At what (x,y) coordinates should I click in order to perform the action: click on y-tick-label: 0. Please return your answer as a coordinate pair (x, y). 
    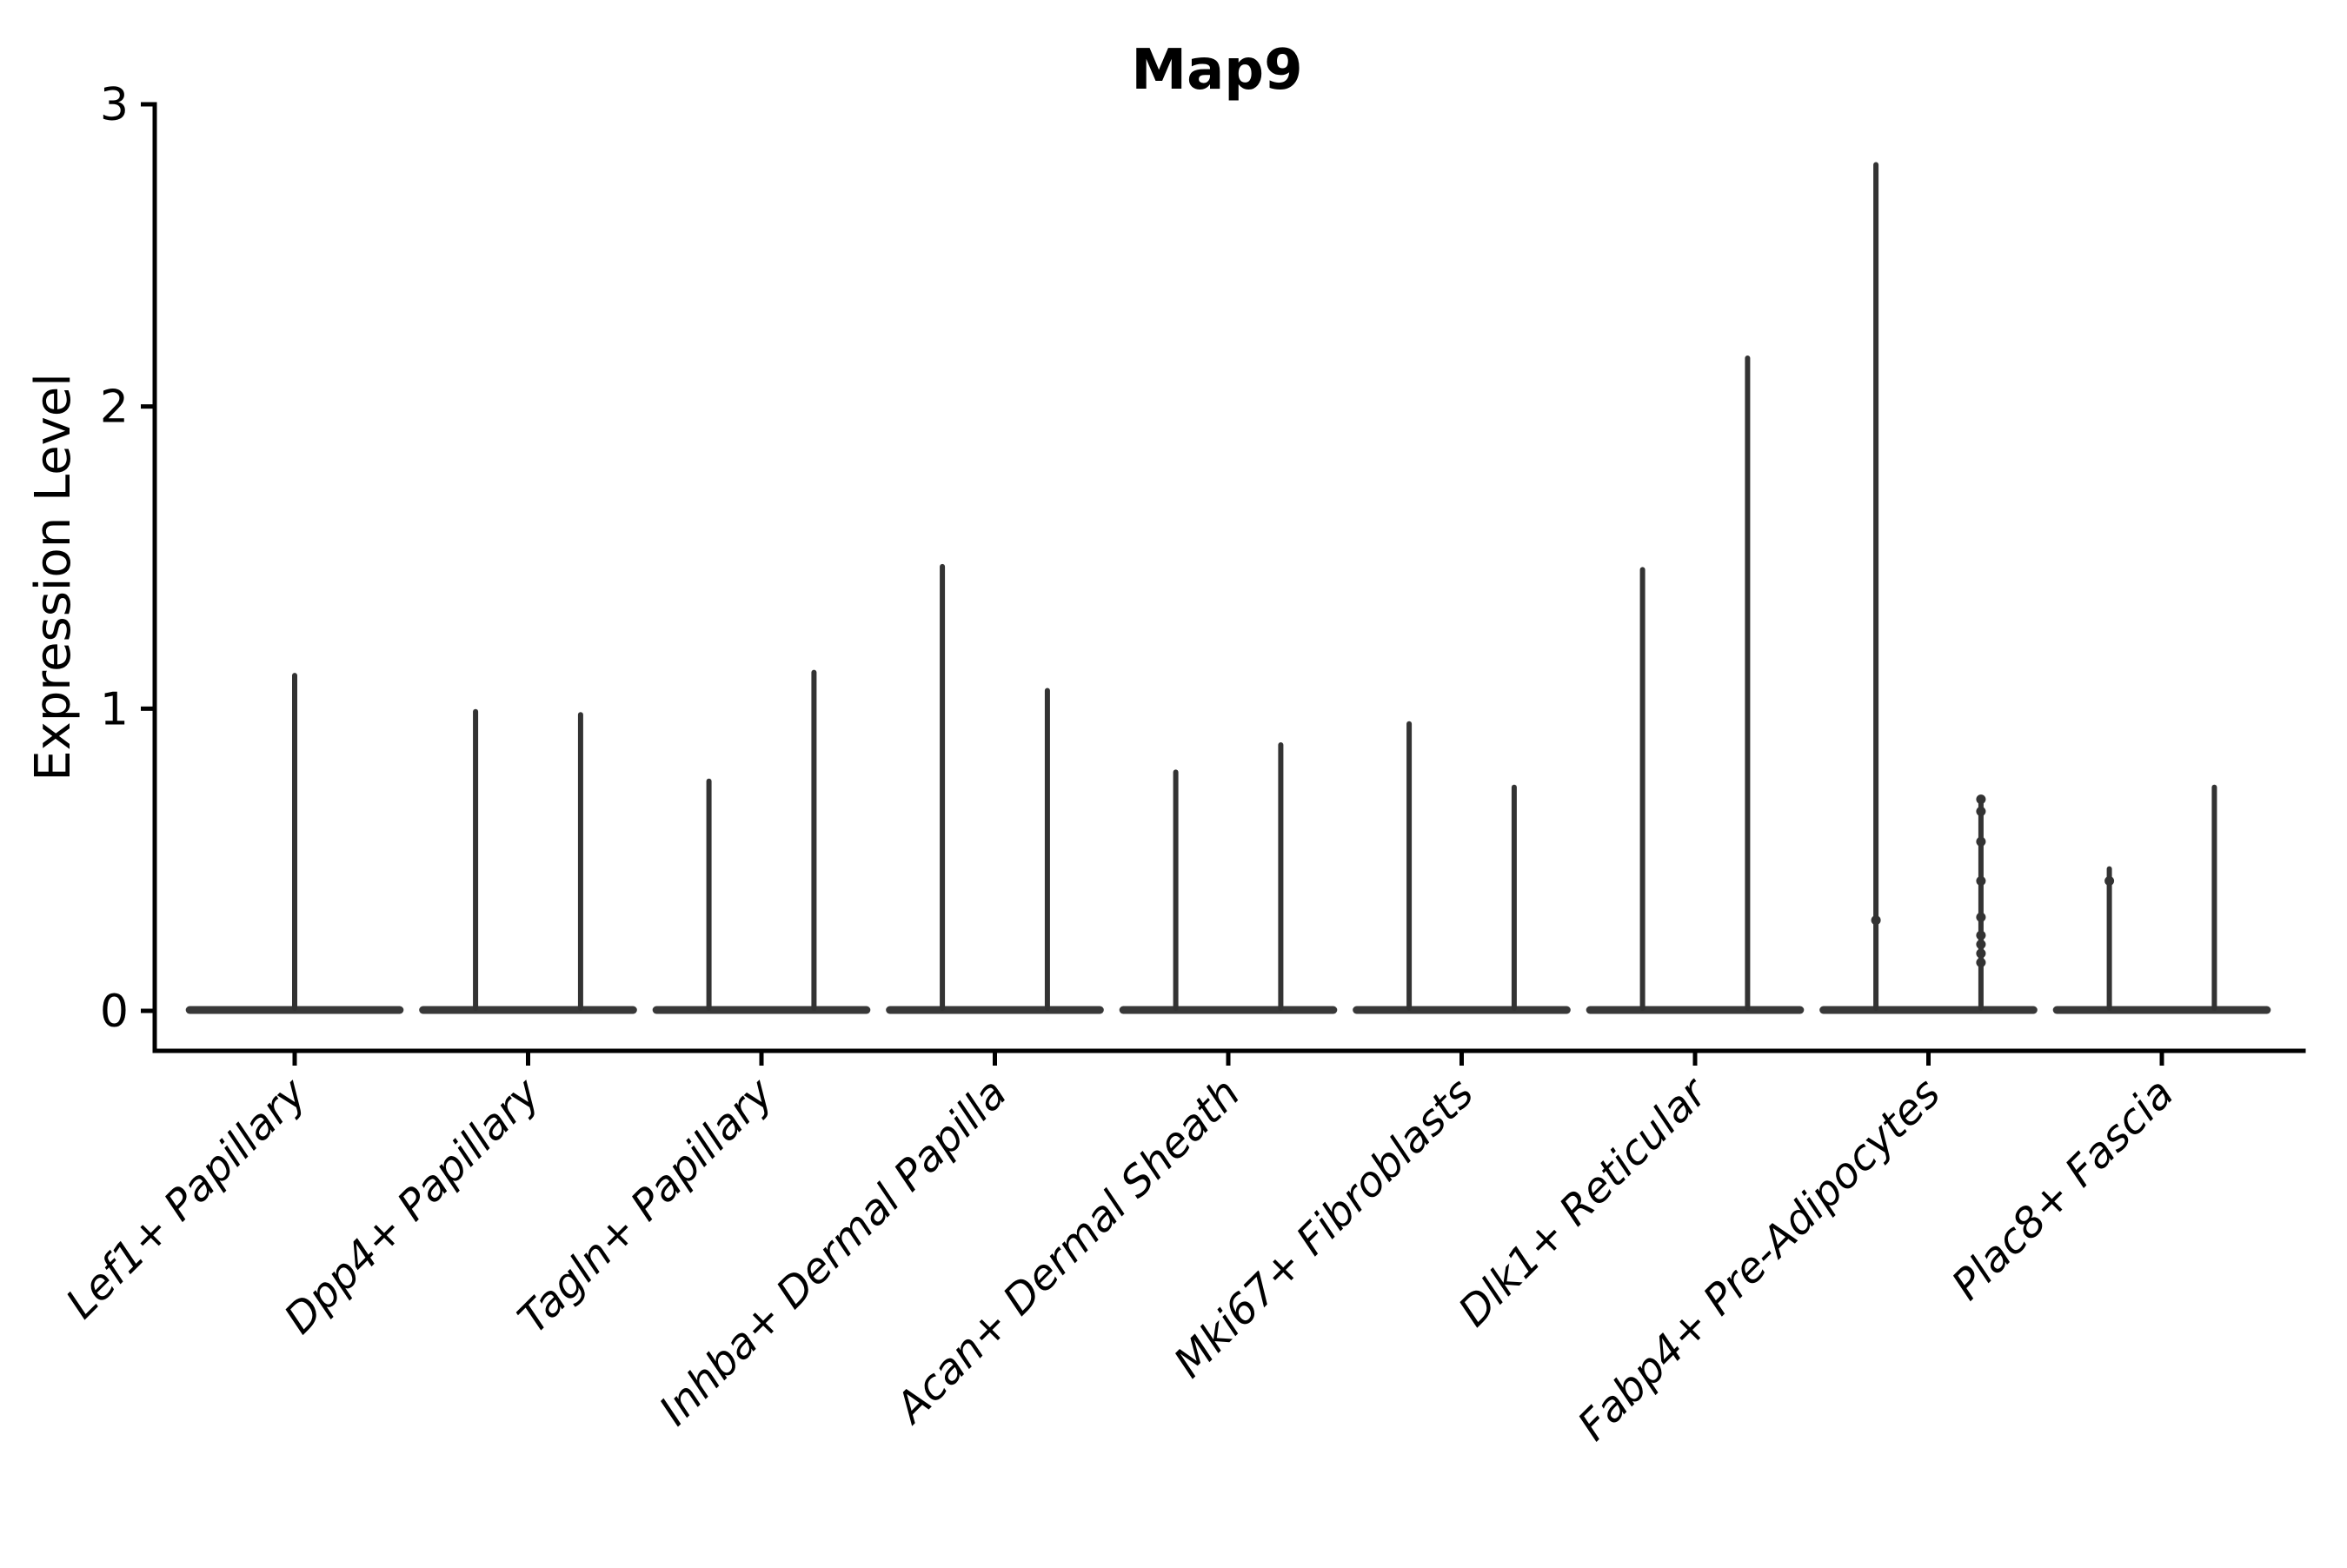
    Looking at the image, I should click on (115, 1012).